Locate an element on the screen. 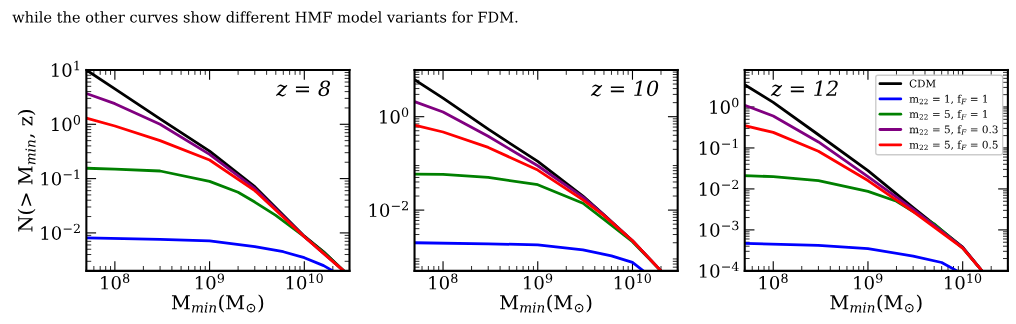 Image resolution: width=1016 pixels, height=324 pixels. y-axis-title: N(> M$_{min}$, z) is located at coordinates (26, 171).